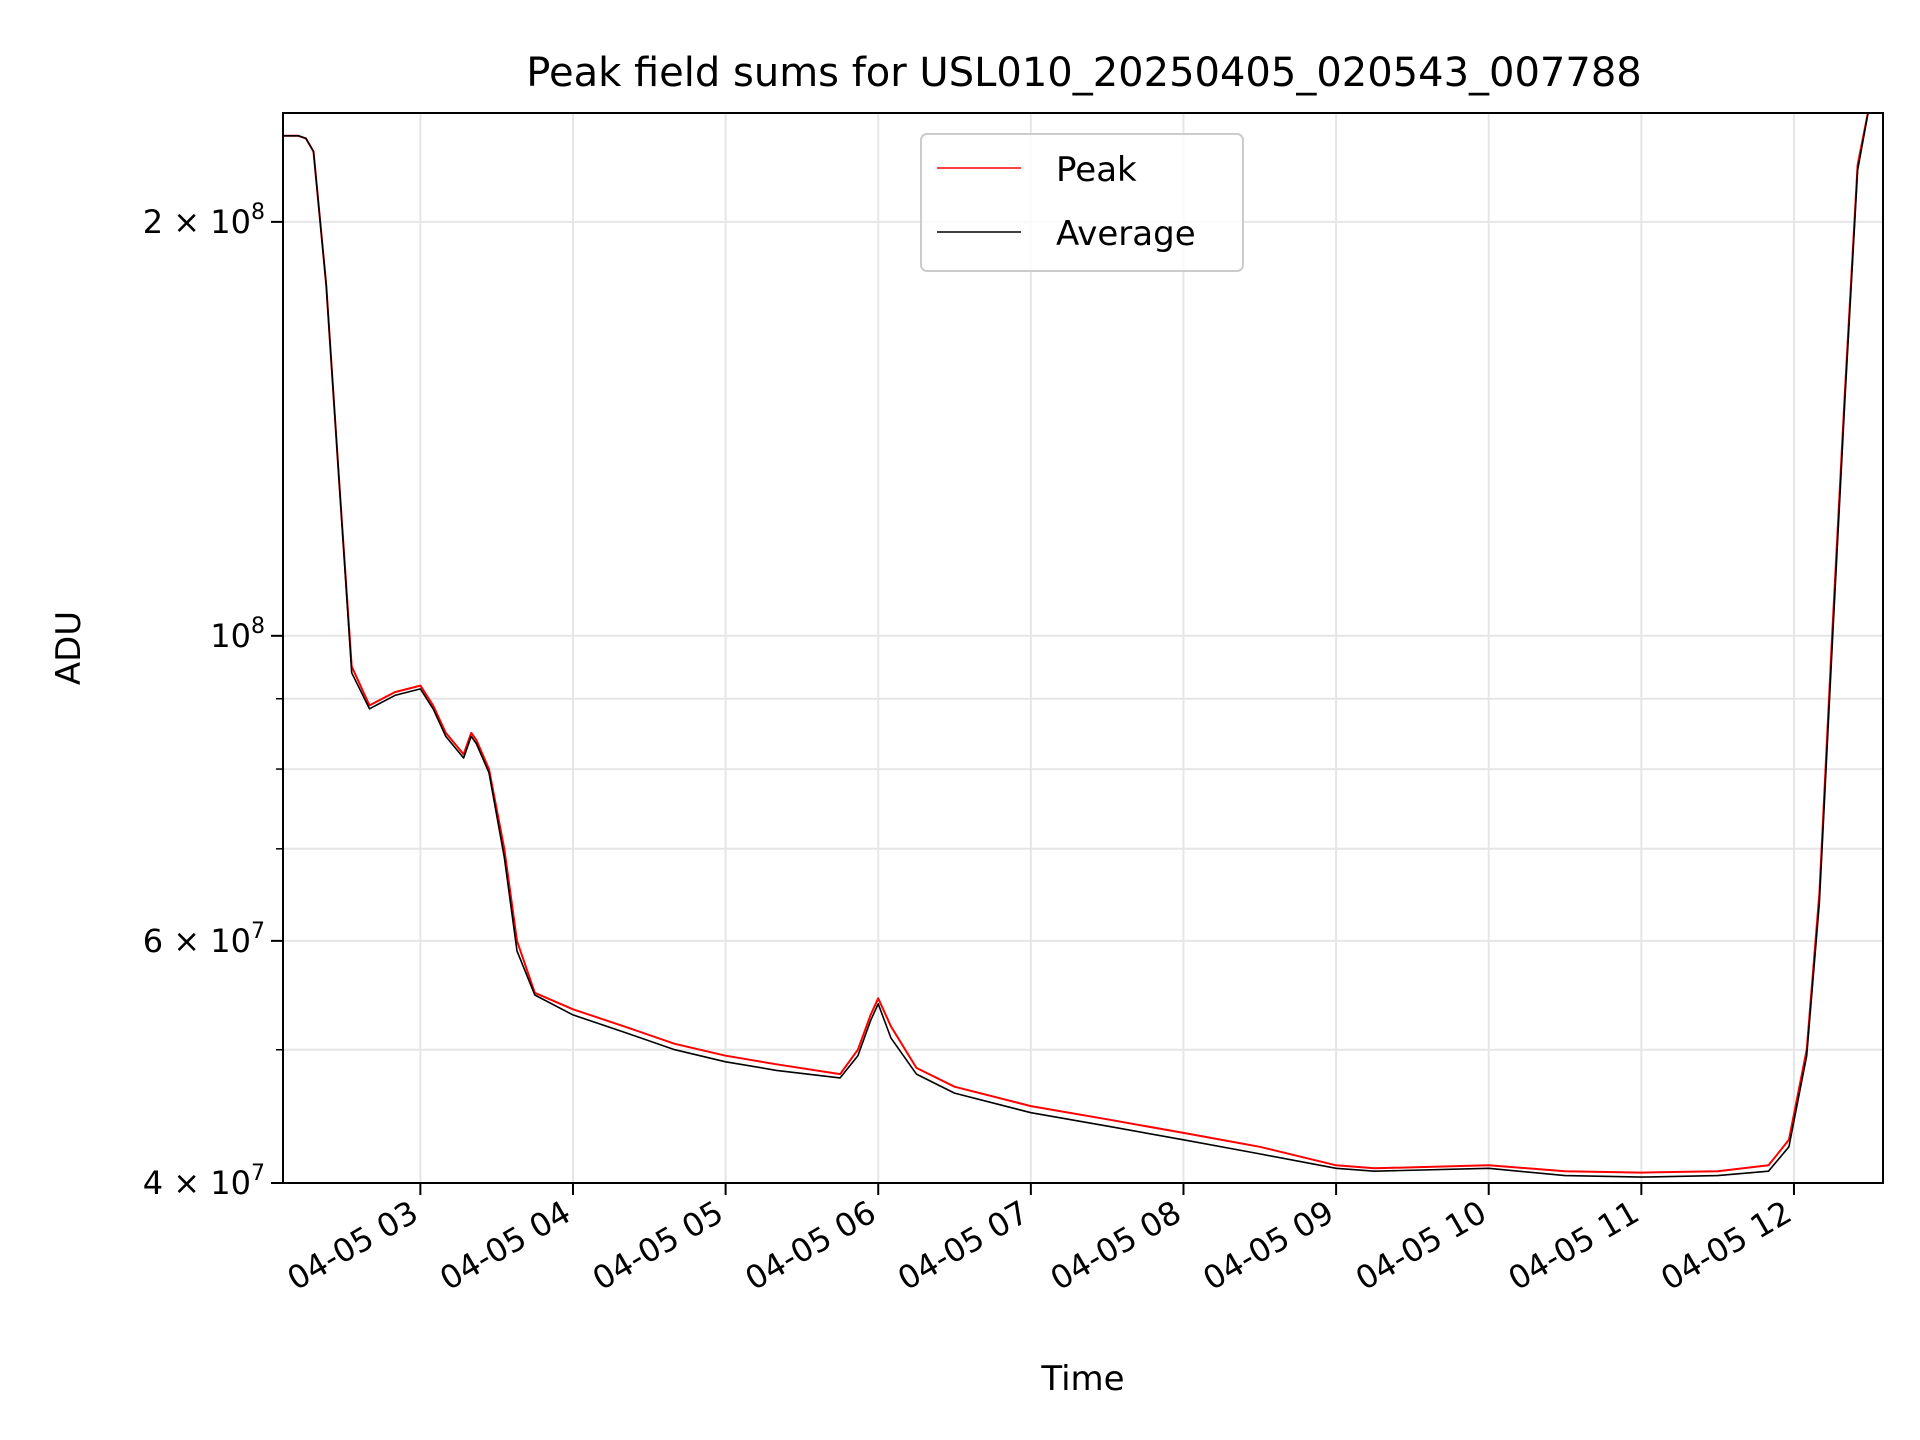 The width and height of the screenshot is (1920, 1440). What do you see at coordinates (69, 648) in the screenshot?
I see `y-axis-label: ADU` at bounding box center [69, 648].